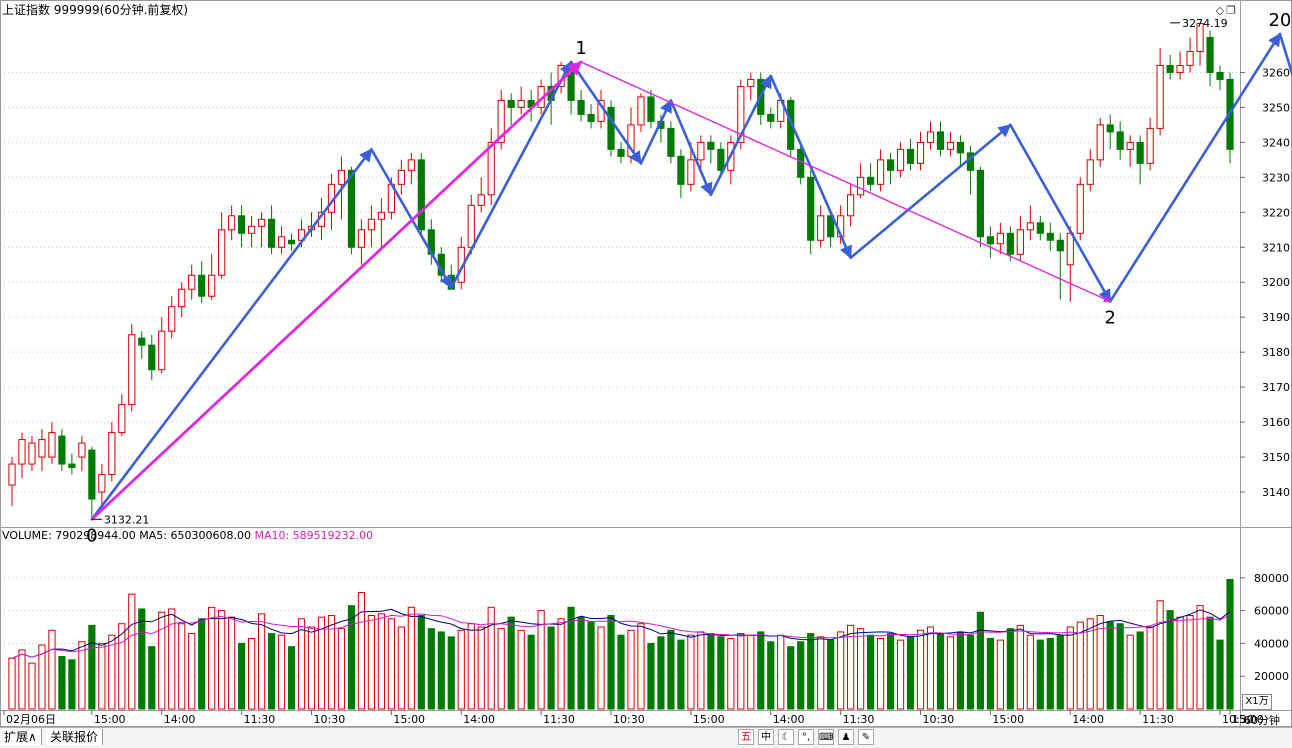 This screenshot has width=1292, height=748. I want to click on keyboard-icon: ⌨, so click(826, 737).